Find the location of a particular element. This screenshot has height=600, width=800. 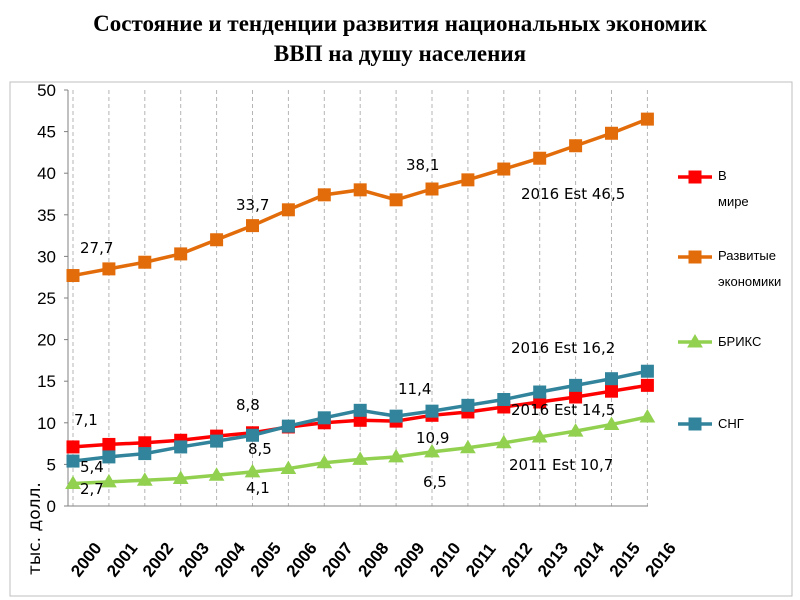

x-tick-label: 2004 is located at coordinates (230, 560).